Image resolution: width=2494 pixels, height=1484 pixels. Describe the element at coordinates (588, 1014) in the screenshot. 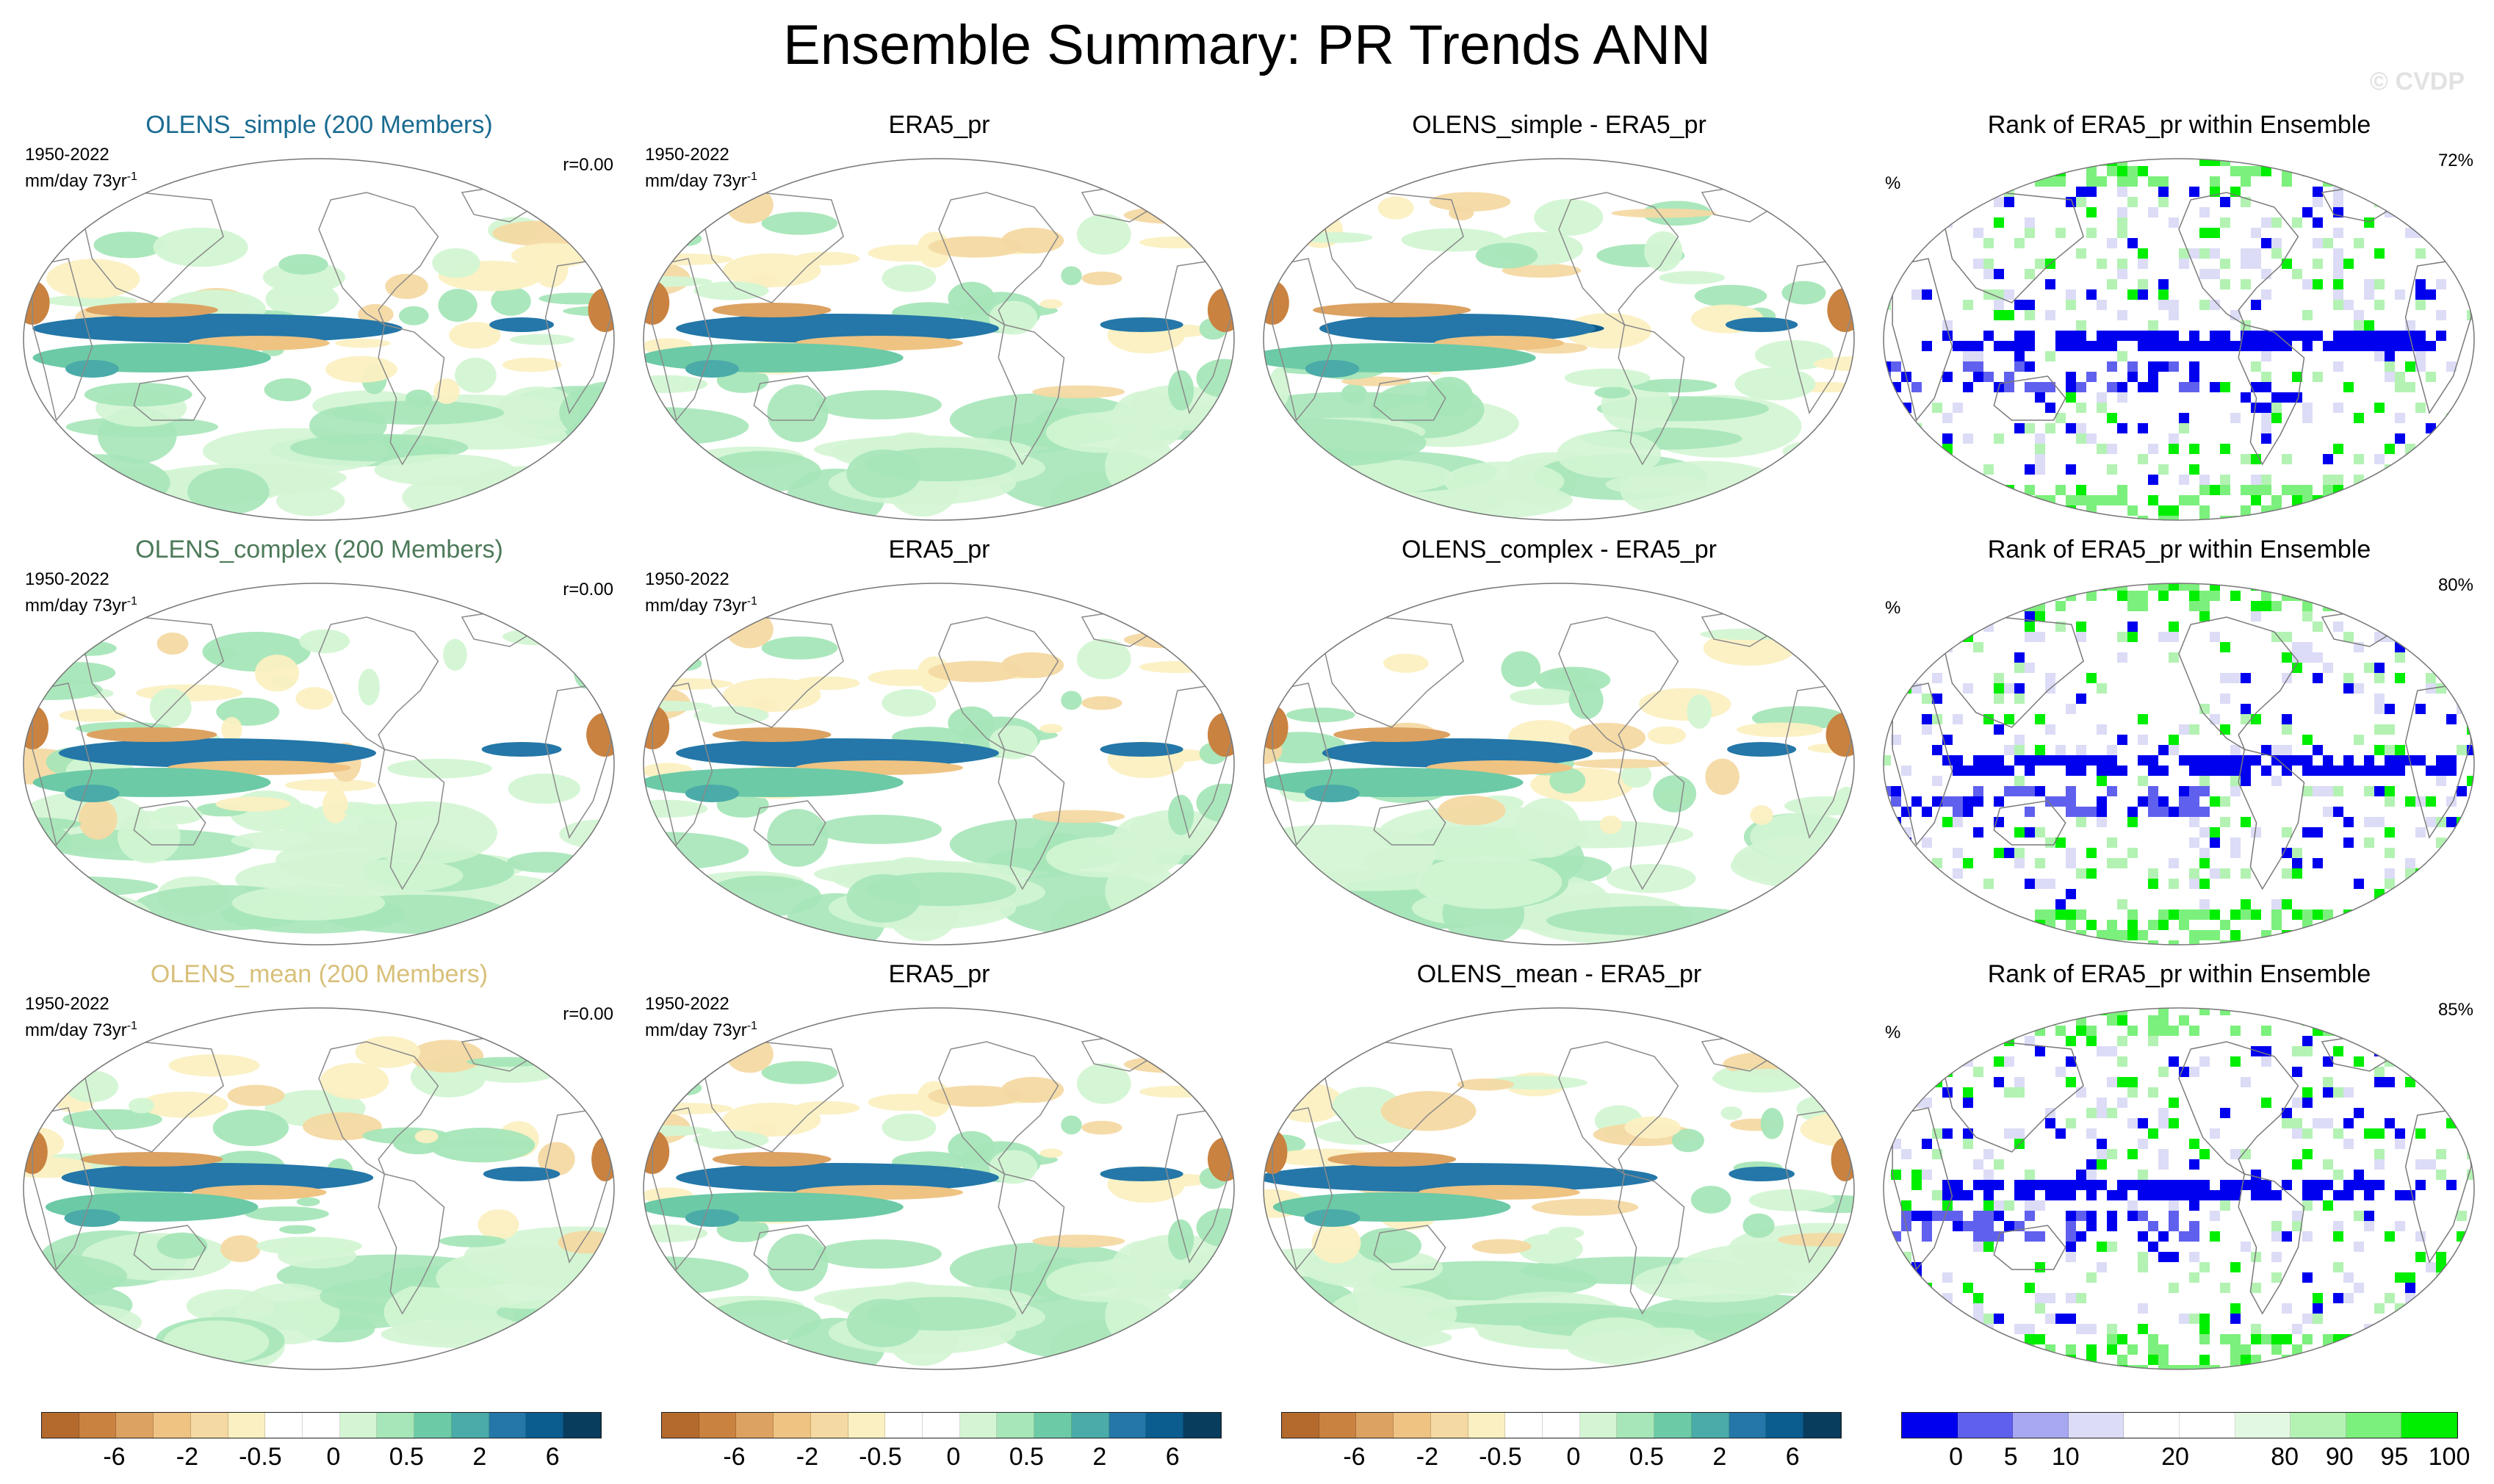

I see `correlation-label: r=0.00` at that location.